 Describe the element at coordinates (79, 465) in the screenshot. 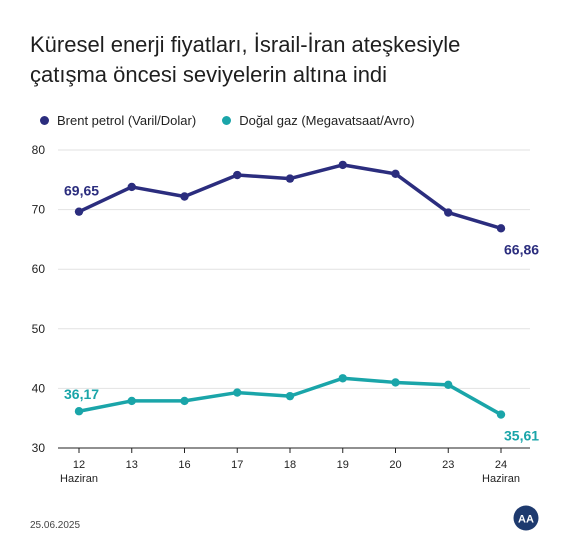

I see `x-tick-label: 12` at that location.